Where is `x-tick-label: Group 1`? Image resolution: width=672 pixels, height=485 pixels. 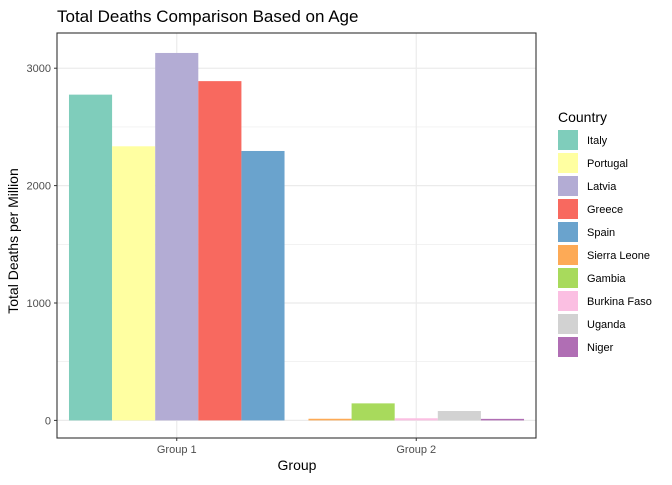
x-tick-label: Group 1 is located at coordinates (177, 450).